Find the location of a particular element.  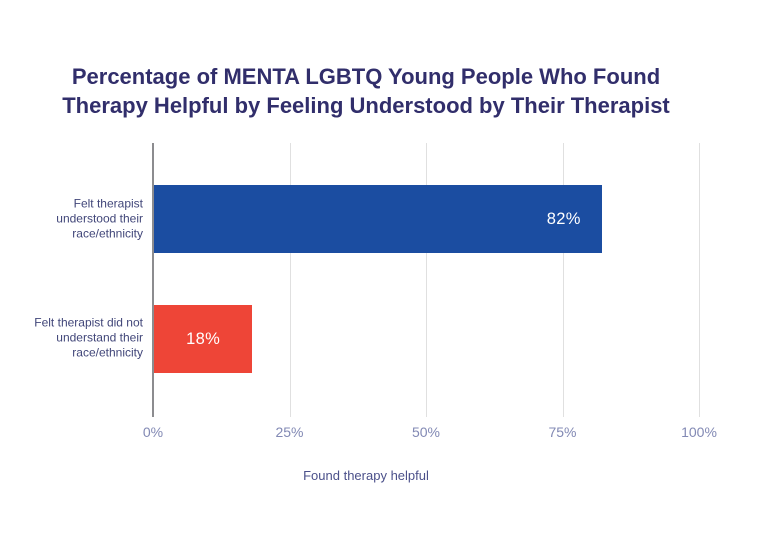

x-tick-label-100: 100% is located at coordinates (699, 432).